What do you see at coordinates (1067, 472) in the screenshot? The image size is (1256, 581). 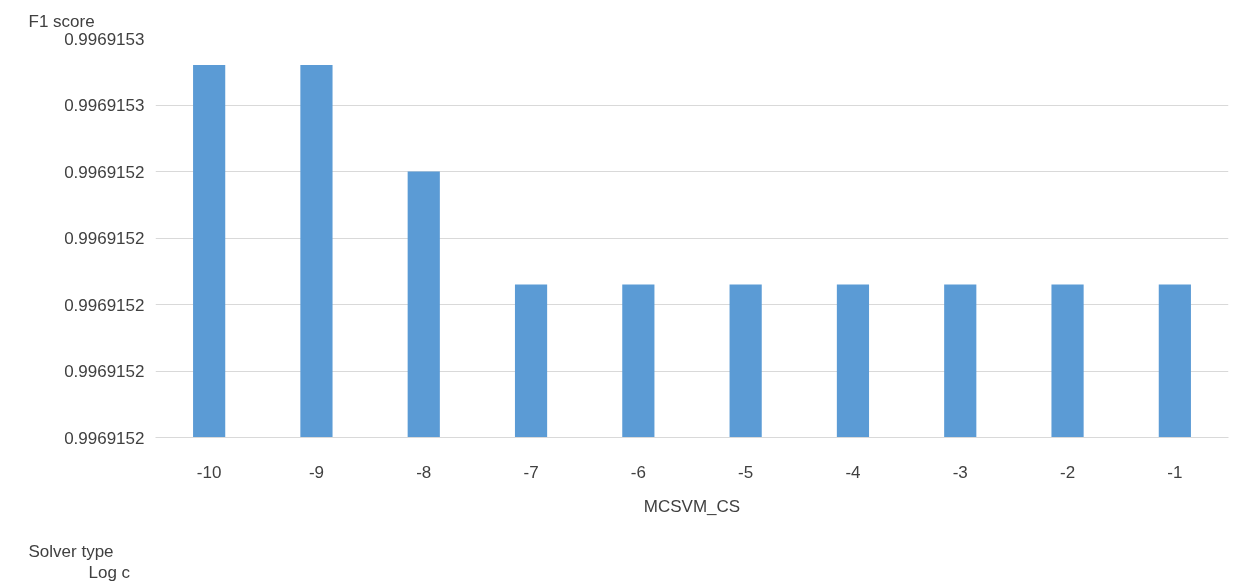 I see `x-tick-label: -2` at bounding box center [1067, 472].